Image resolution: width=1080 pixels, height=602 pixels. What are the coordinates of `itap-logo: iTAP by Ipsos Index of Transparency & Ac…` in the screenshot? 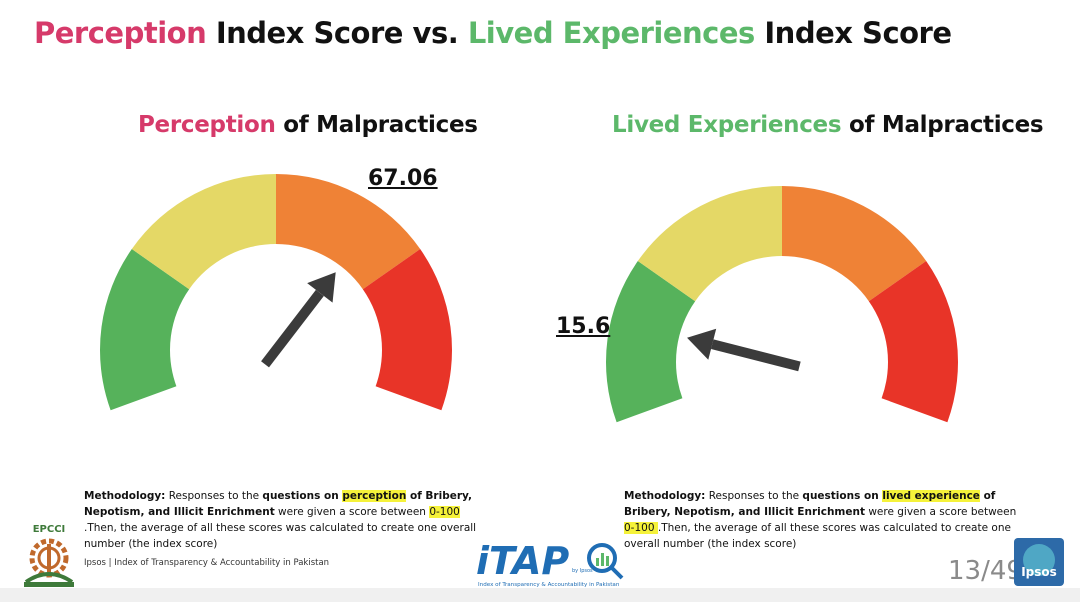 It's located at (550, 563).